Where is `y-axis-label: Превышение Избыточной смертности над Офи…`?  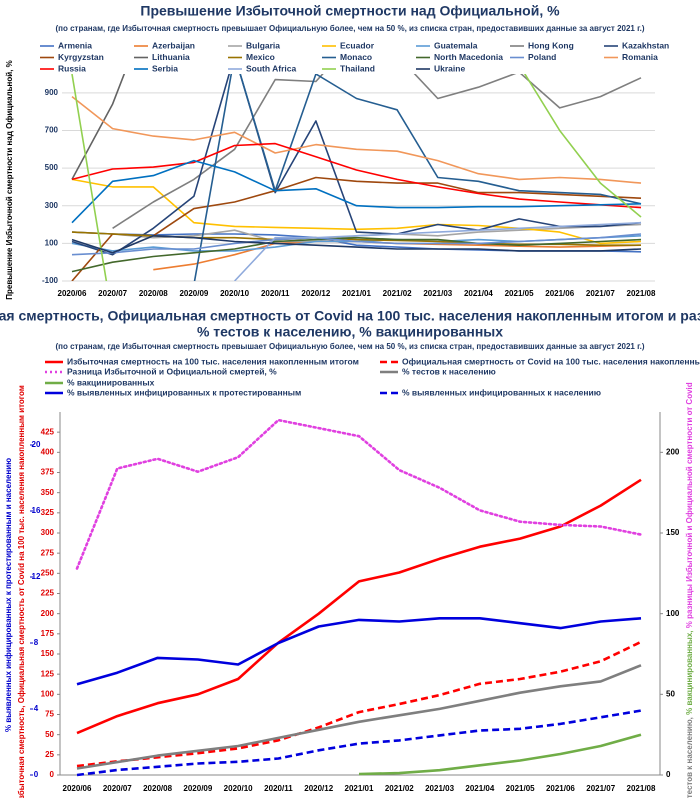 y-axis-label: Превышение Избыточной смертности над Офи… is located at coordinates (9, 180).